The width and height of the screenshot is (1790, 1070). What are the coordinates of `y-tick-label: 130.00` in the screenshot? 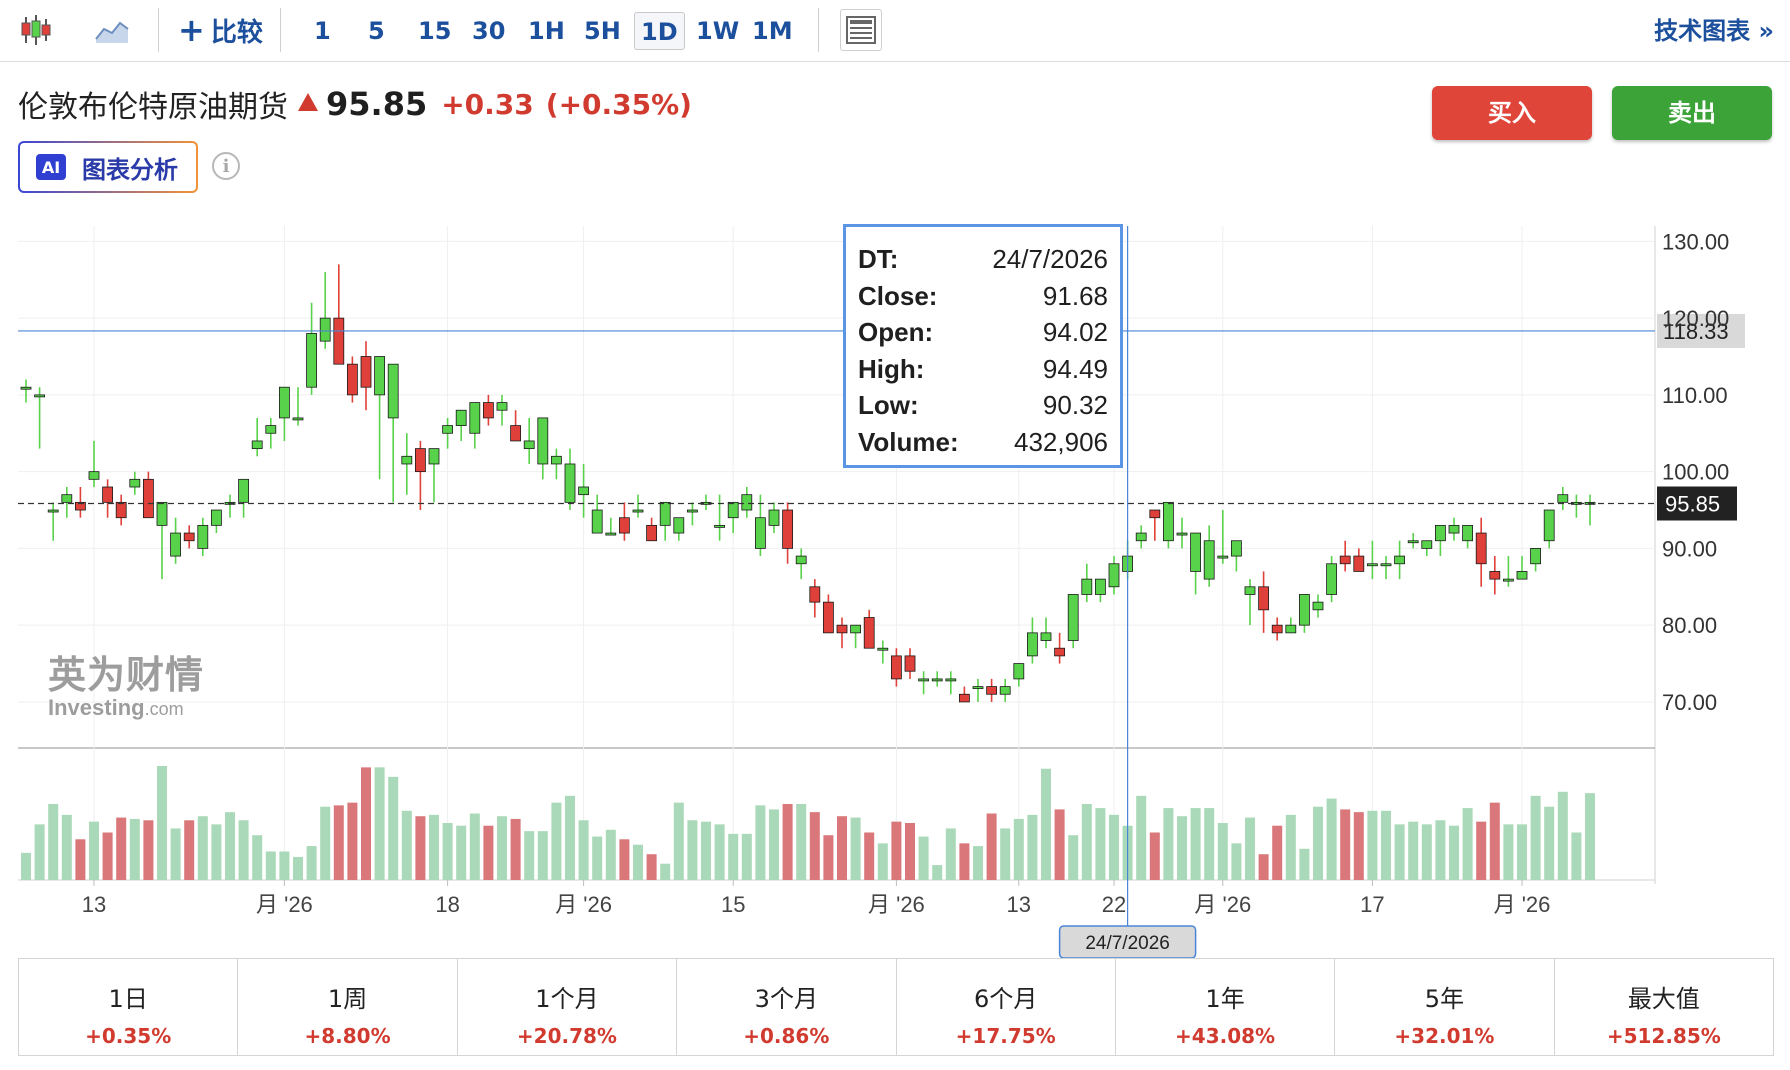 It's located at (1695, 241).